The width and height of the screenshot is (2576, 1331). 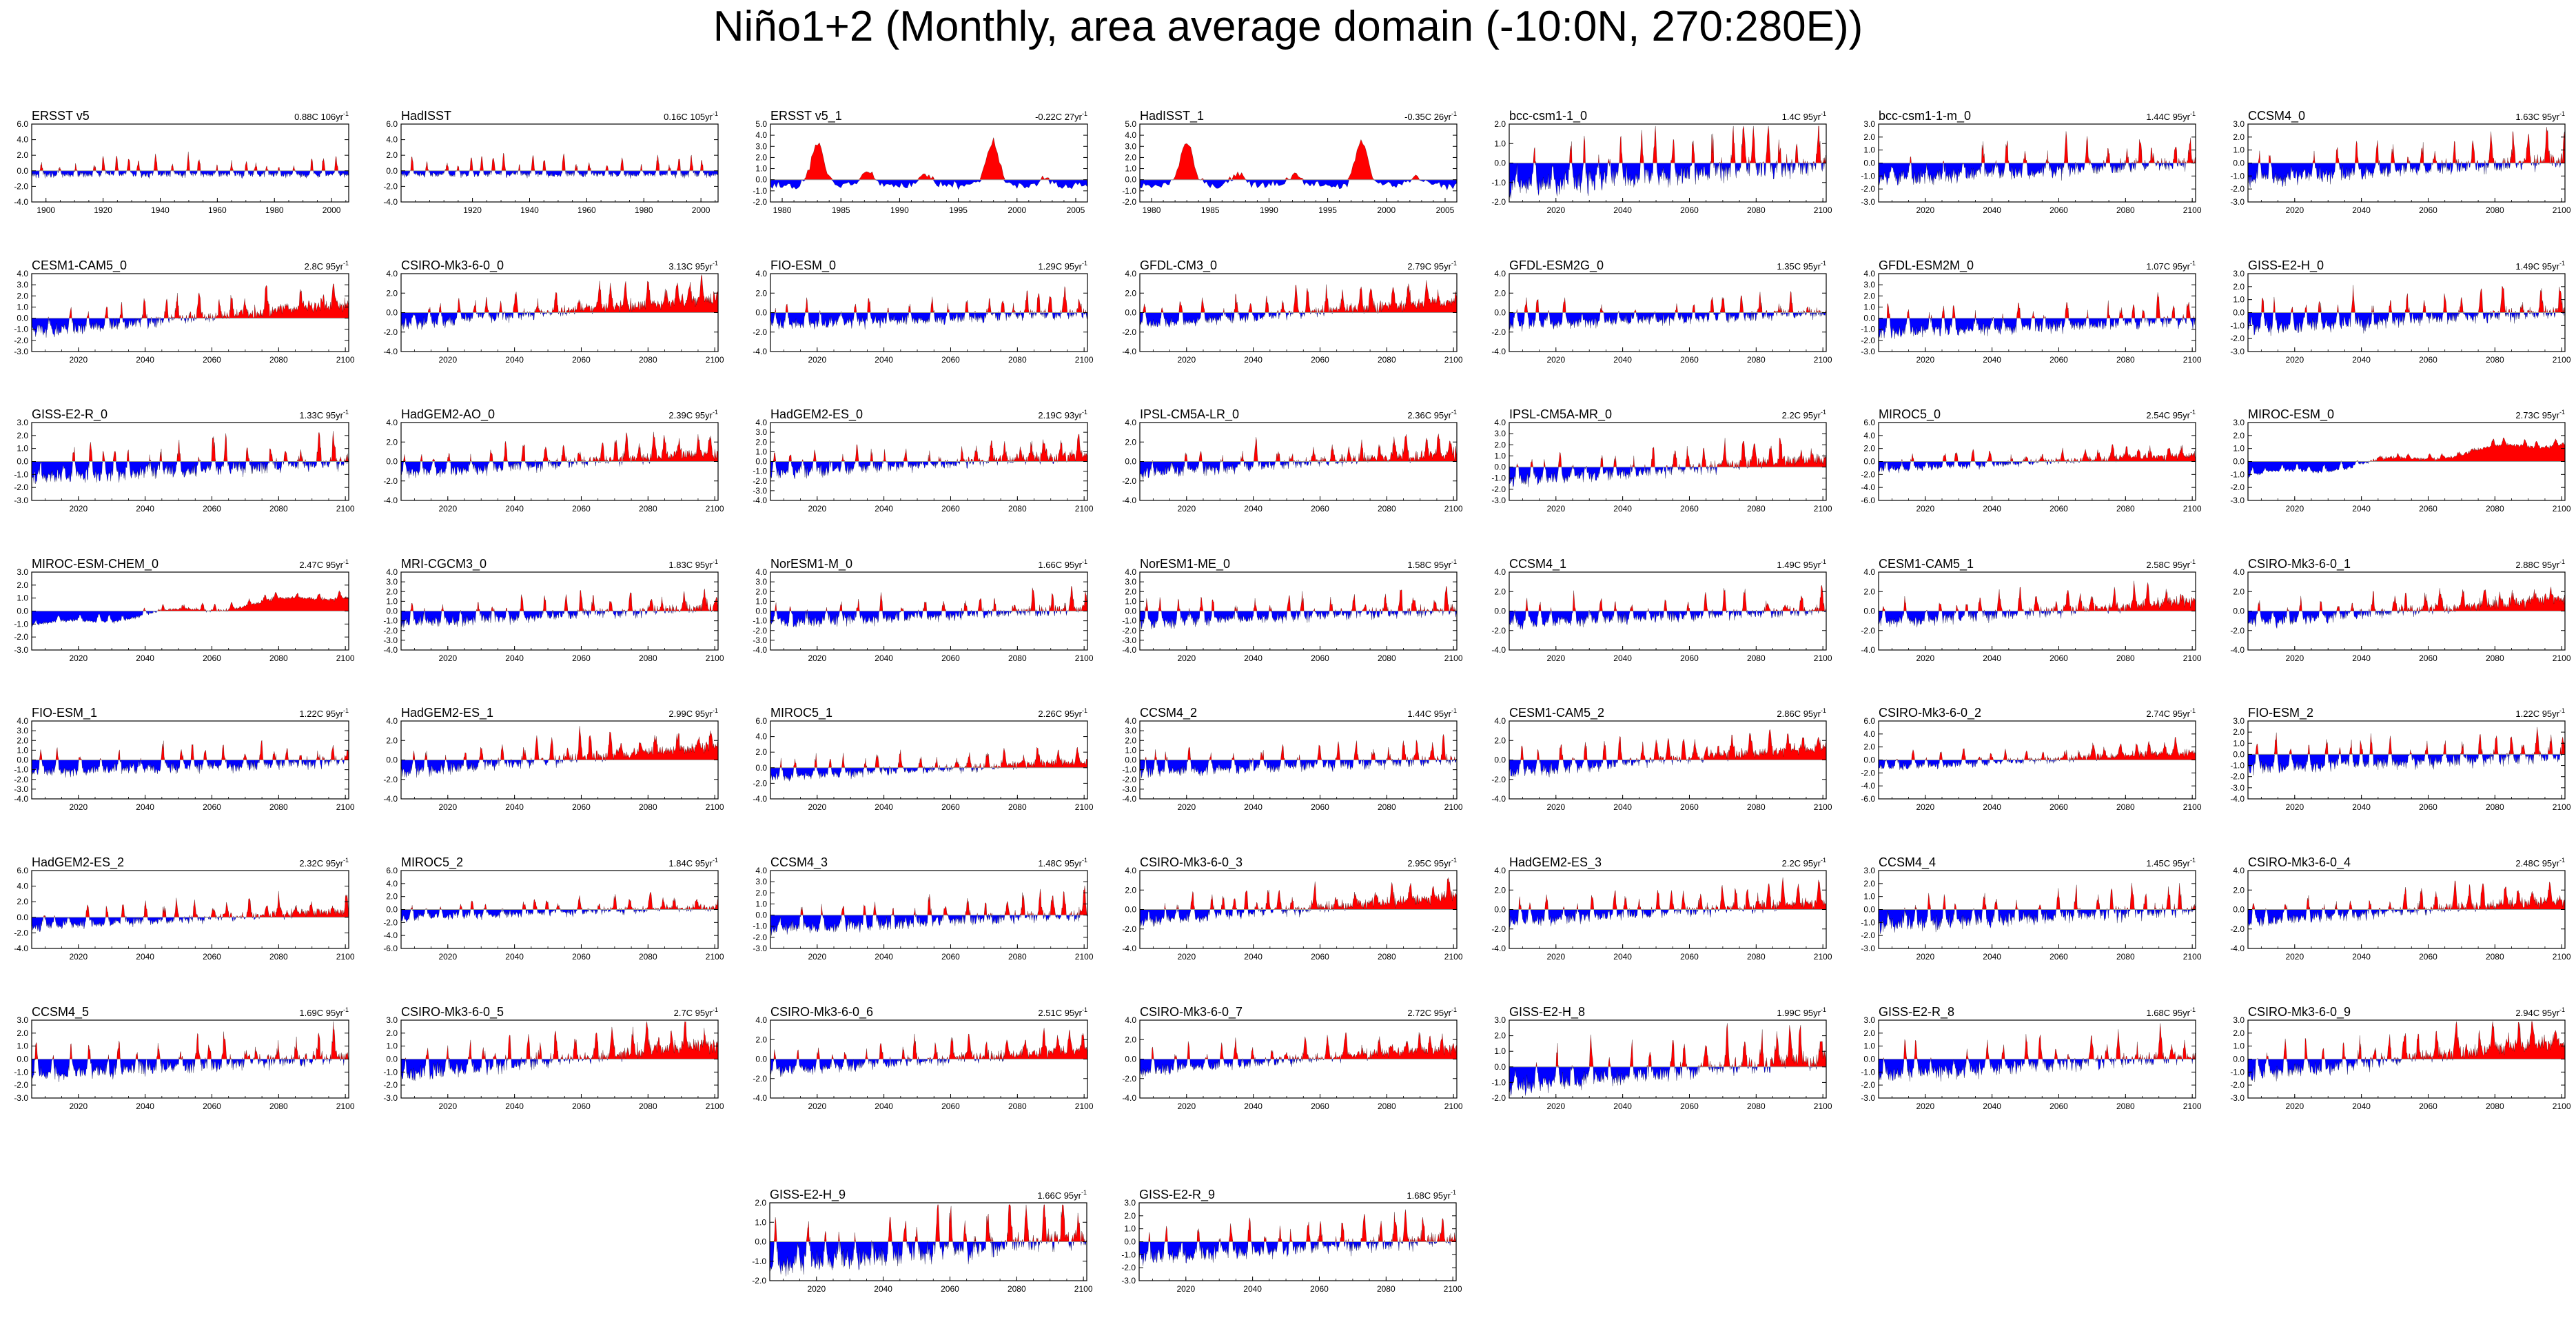 I want to click on trend-label: 1.69C 95yr-1, so click(x=324, y=1012).